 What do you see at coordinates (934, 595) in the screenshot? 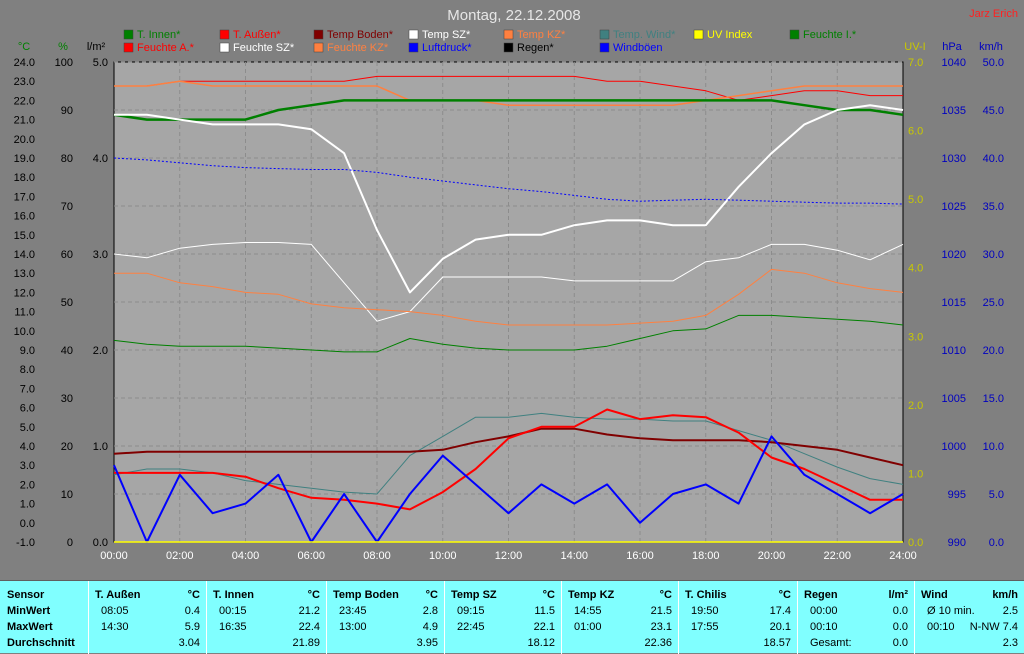
I see `stats-sensor-name: Wind` at bounding box center [934, 595].